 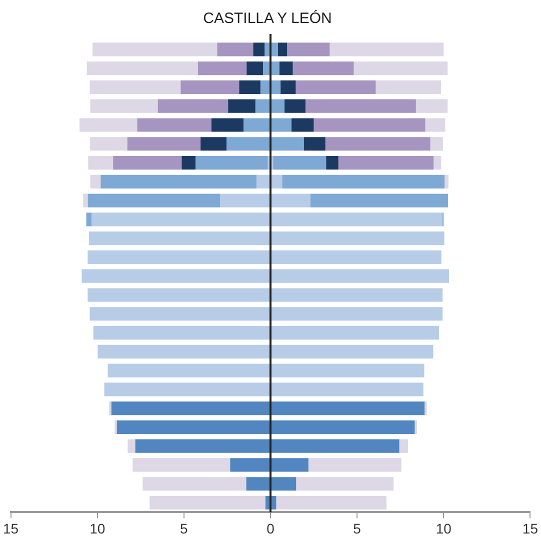 What do you see at coordinates (267, 18) in the screenshot?
I see `chart-title: CASTILLA Y LEÓN` at bounding box center [267, 18].